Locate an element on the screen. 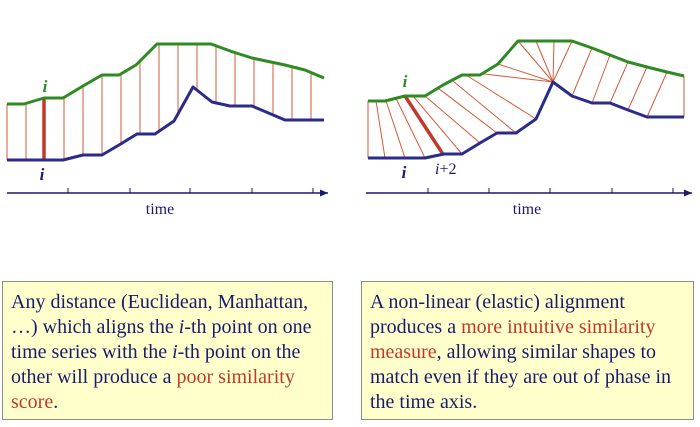 This screenshot has height=427, width=700. right-label-i-plus-2-offset: +2 is located at coordinates (447, 169).